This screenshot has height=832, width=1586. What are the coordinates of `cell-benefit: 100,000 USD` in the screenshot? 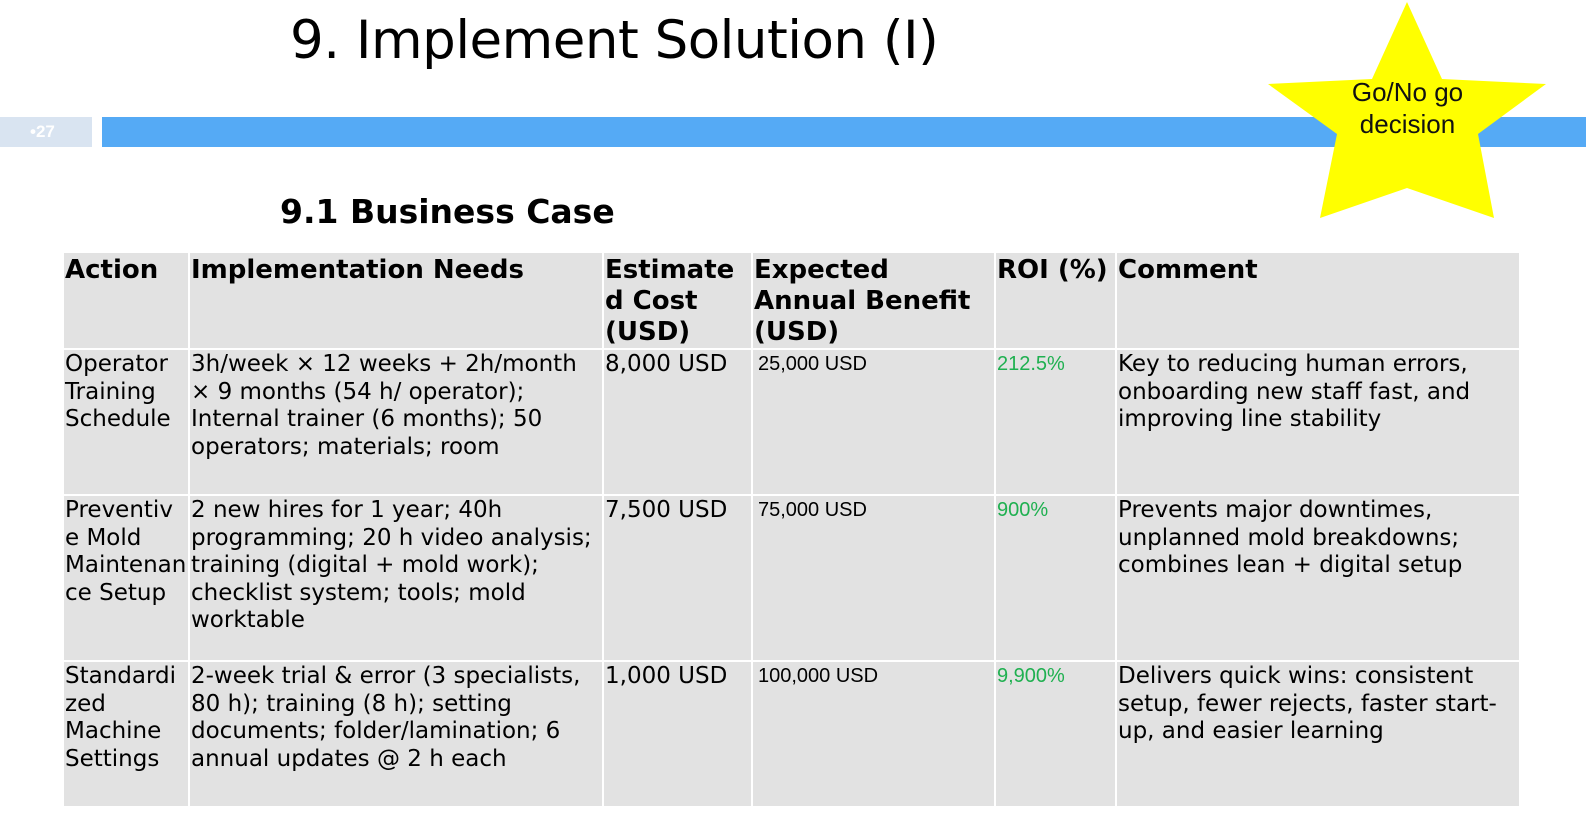 It's located at (873, 734).